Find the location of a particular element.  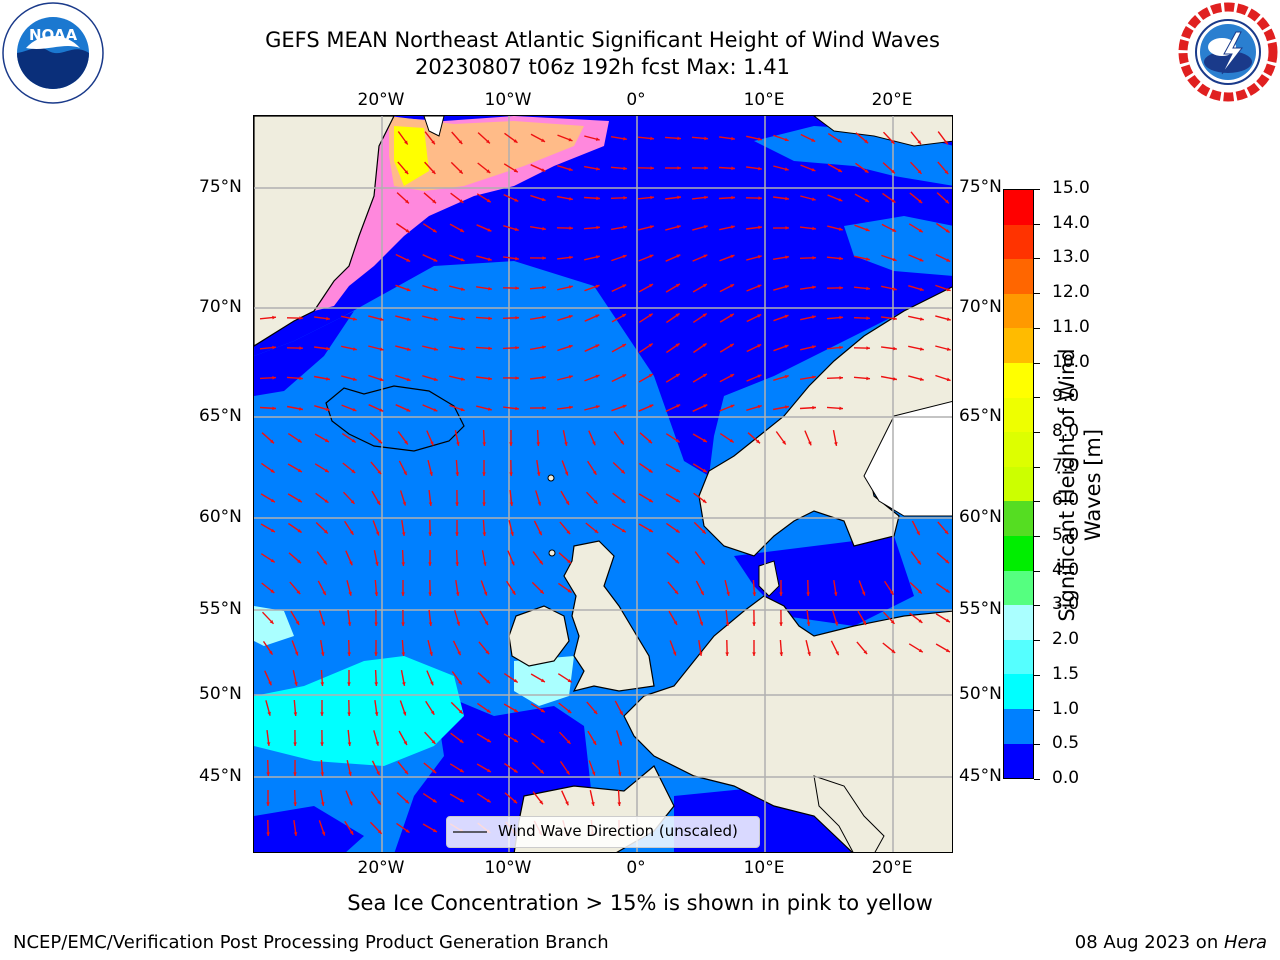

colorbar-tick-label: 11.0 is located at coordinates (1071, 326).